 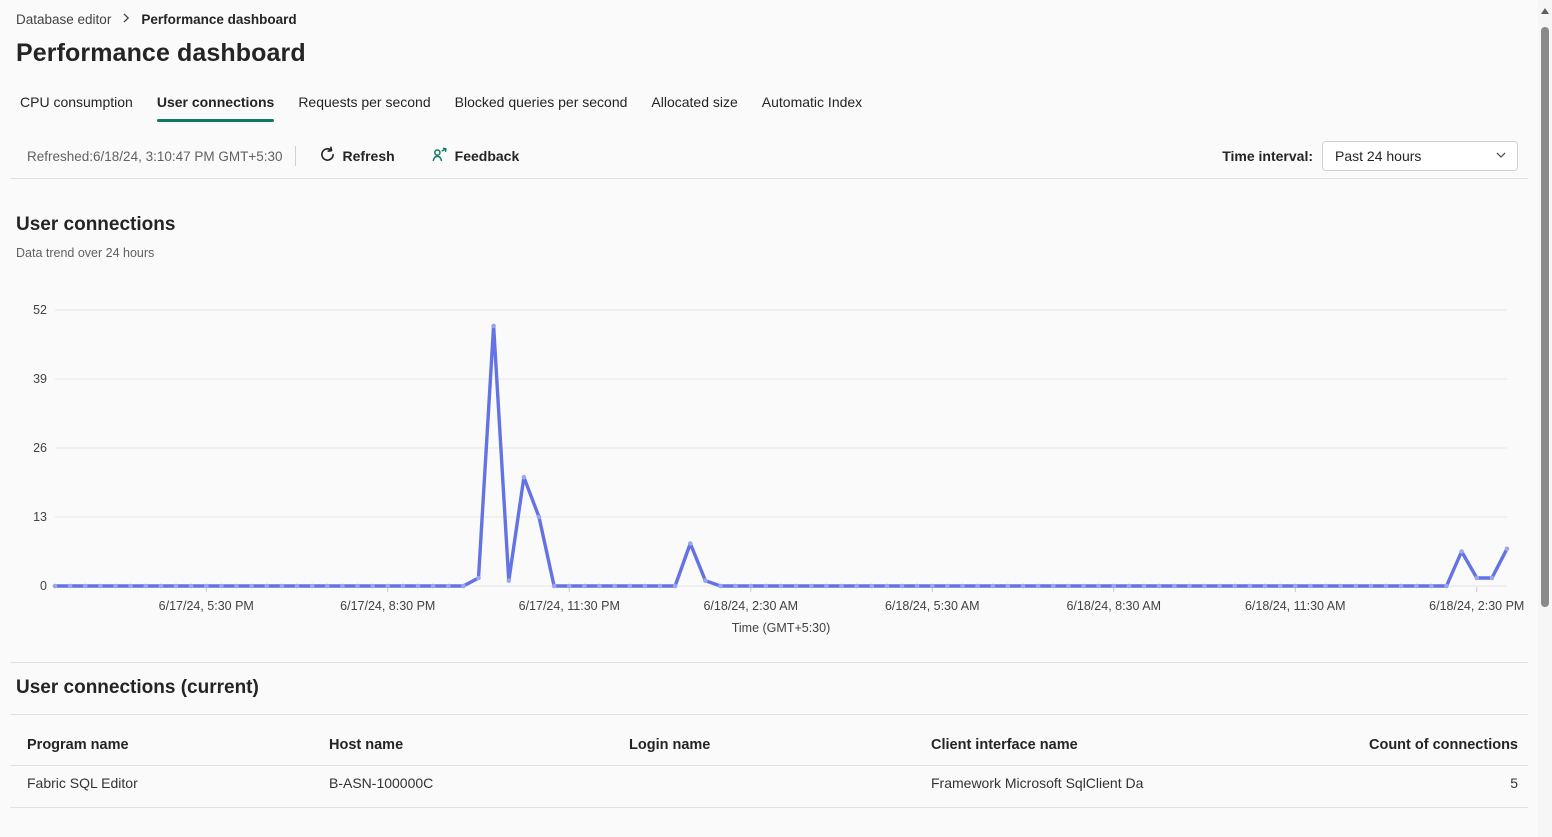 I want to click on data-row-divider, so click(x=769, y=807).